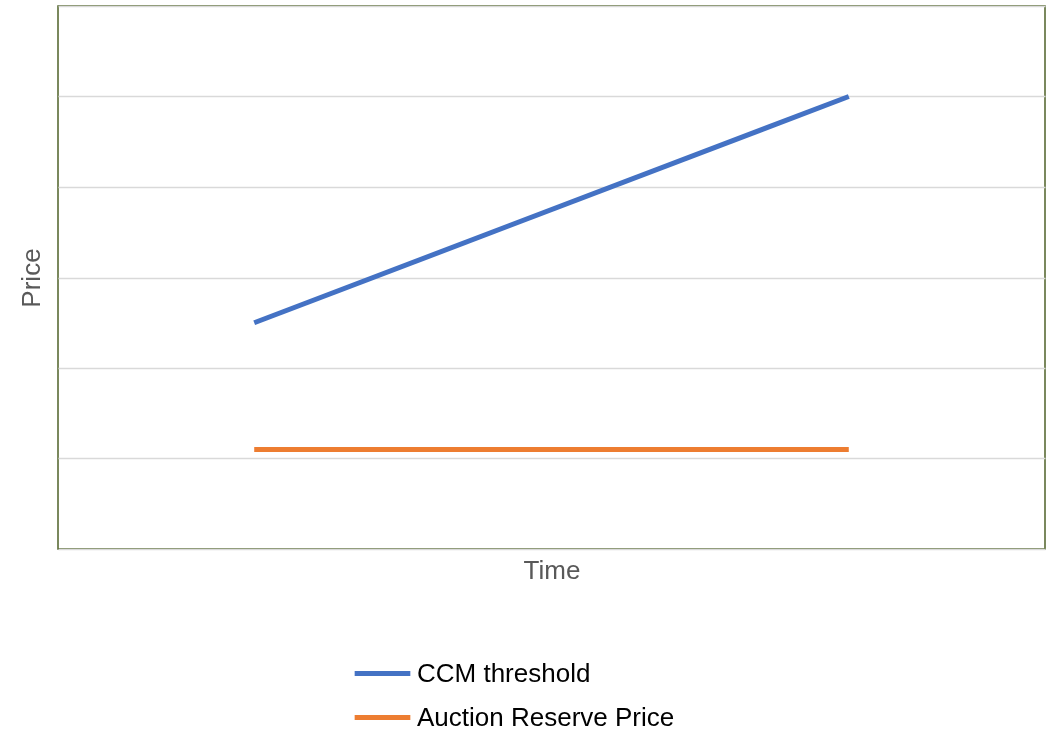  I want to click on y-axis-title: Price, so click(30, 278).